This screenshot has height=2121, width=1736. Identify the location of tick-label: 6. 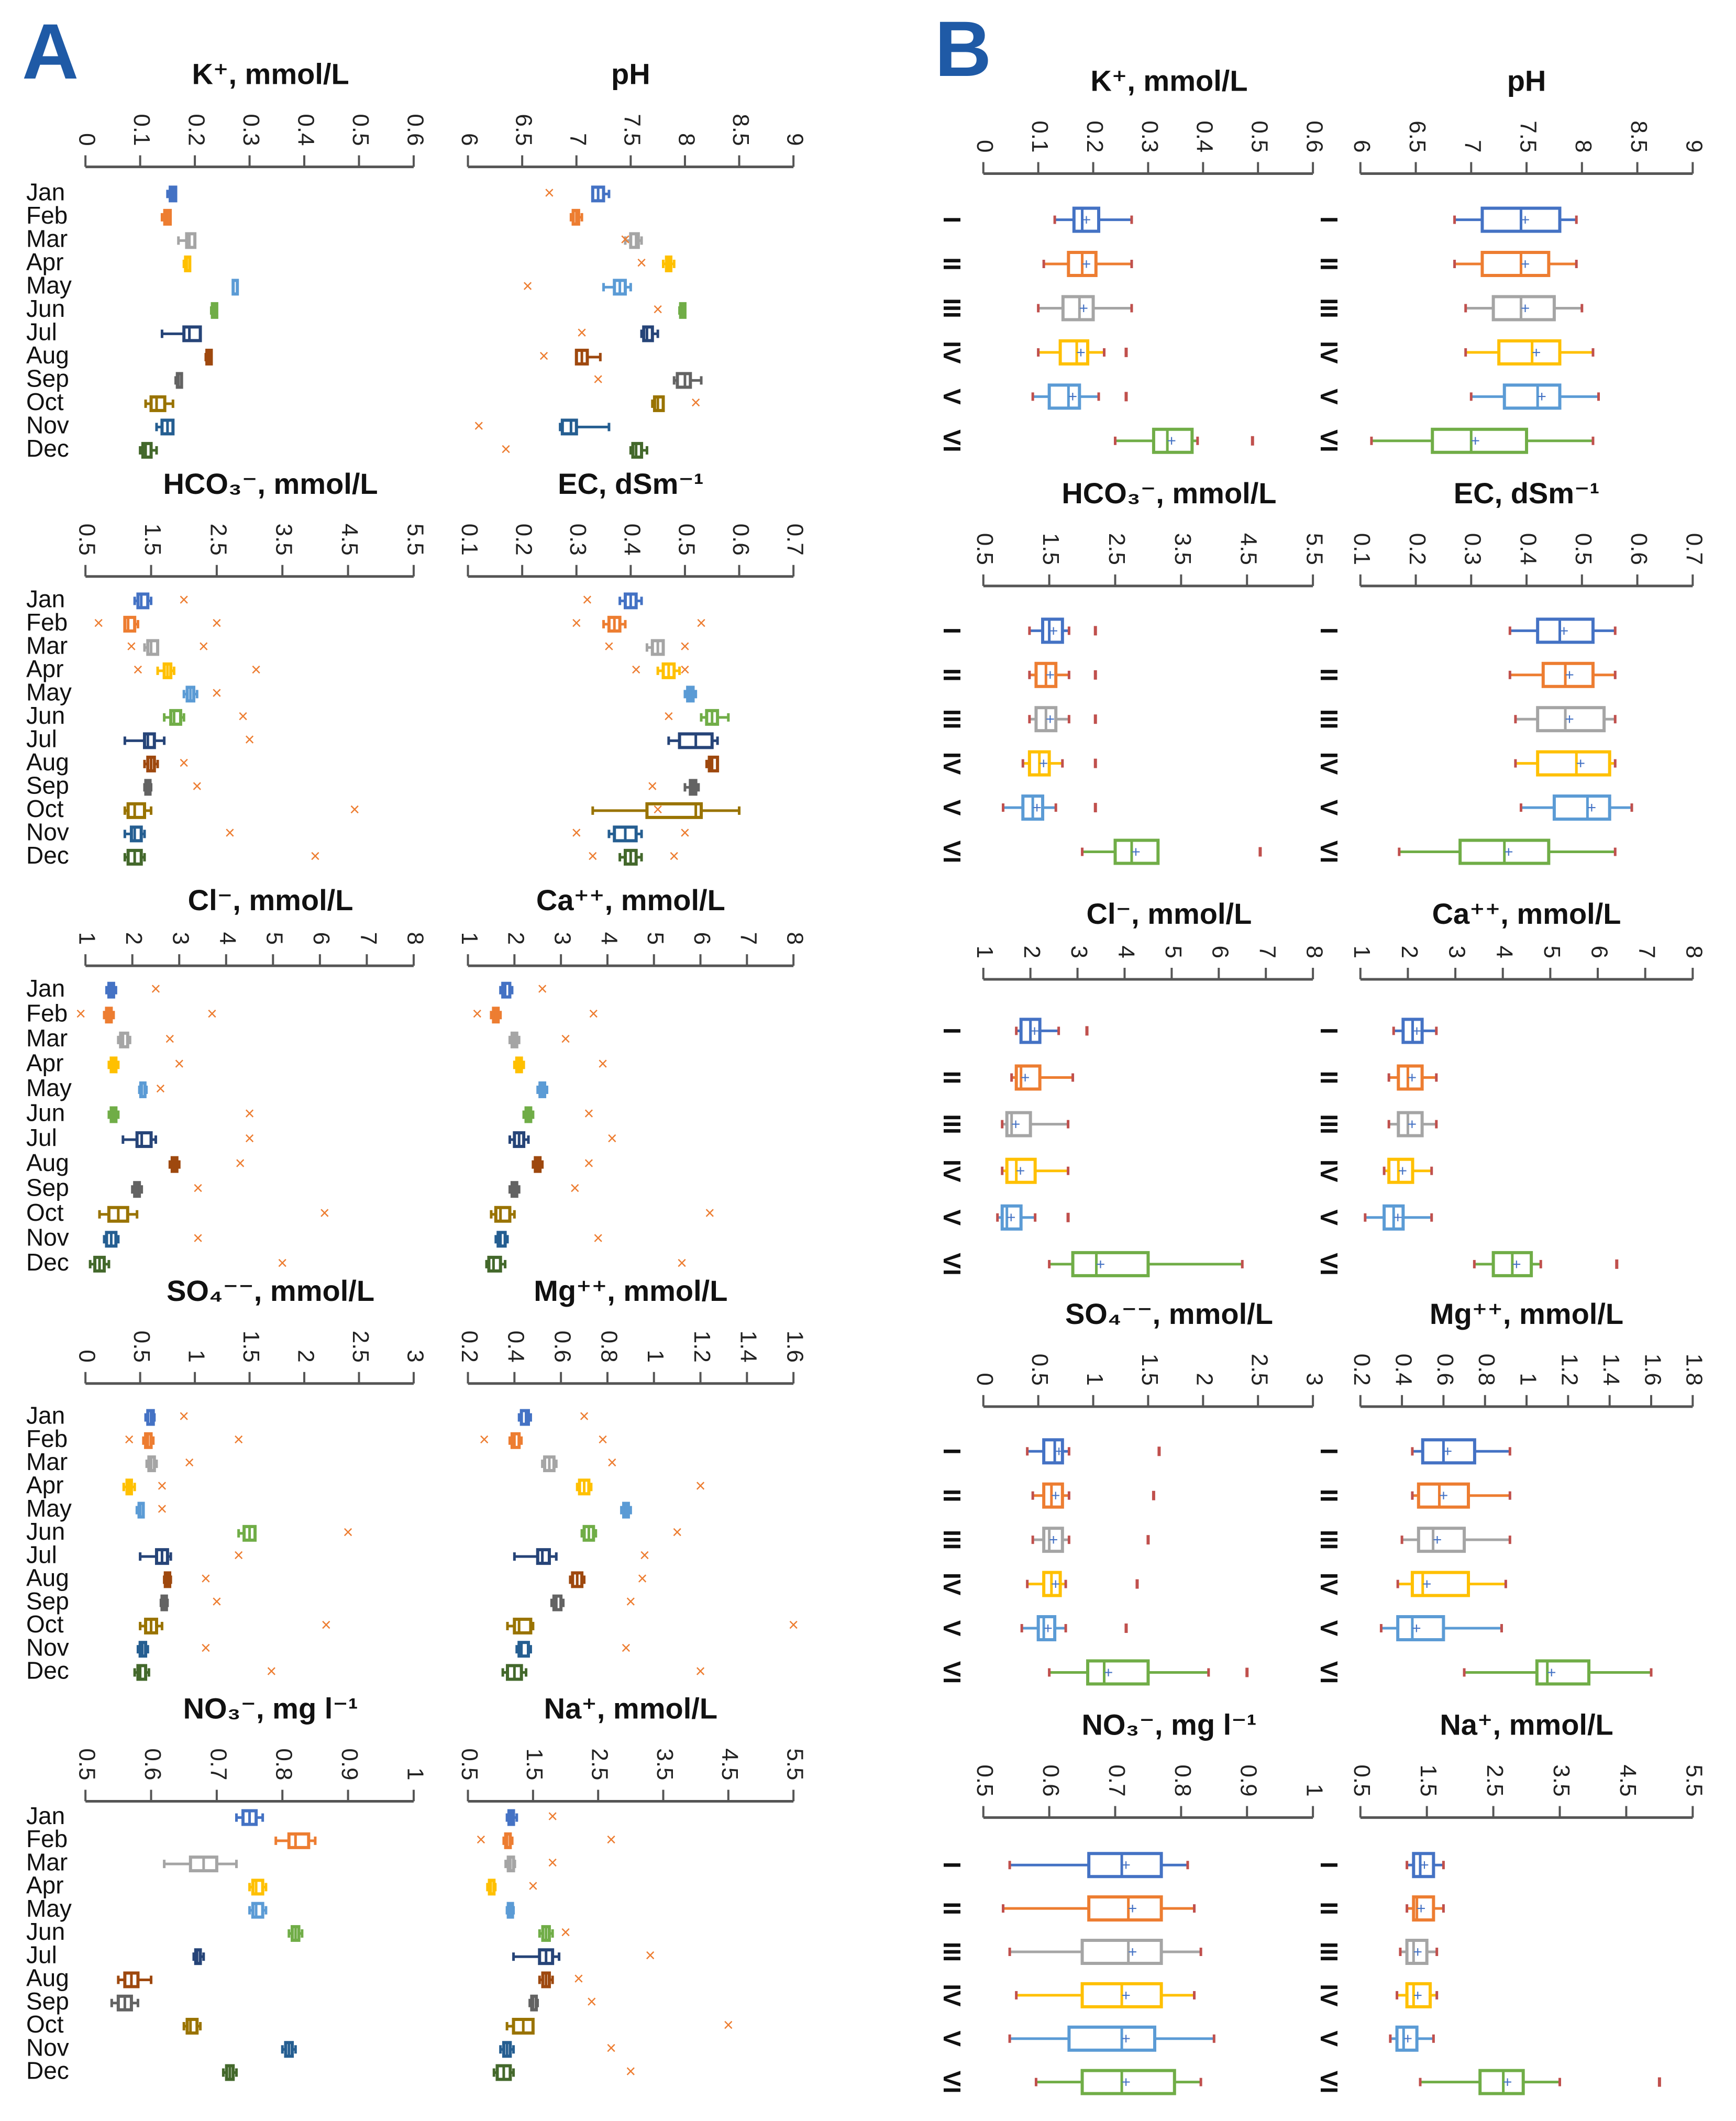
(321, 938).